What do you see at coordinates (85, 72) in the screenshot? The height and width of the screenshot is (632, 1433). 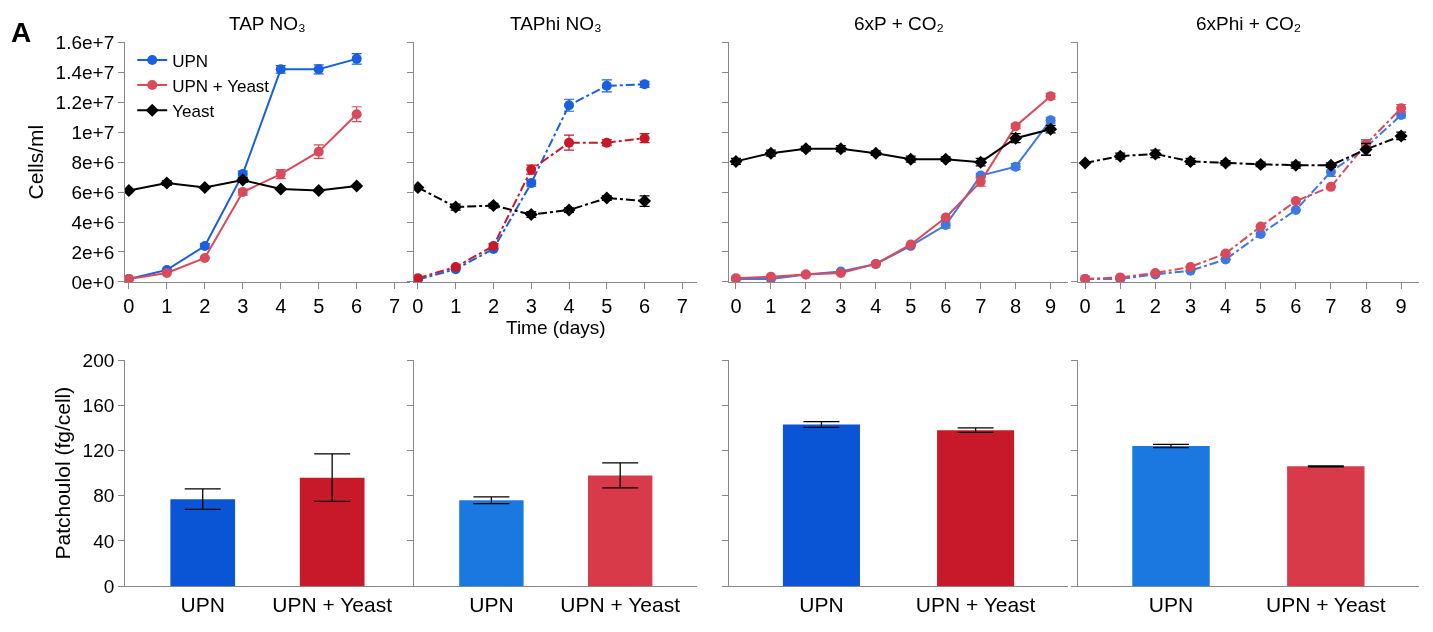 I see `y-tick-label: 1.4e+7` at bounding box center [85, 72].